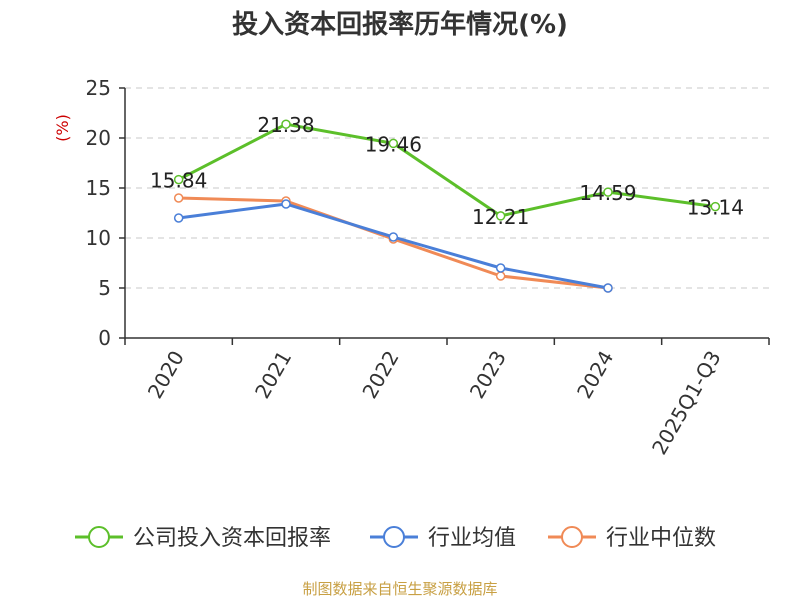  Describe the element at coordinates (98, 138) in the screenshot. I see `y-tick-label: 20` at that location.